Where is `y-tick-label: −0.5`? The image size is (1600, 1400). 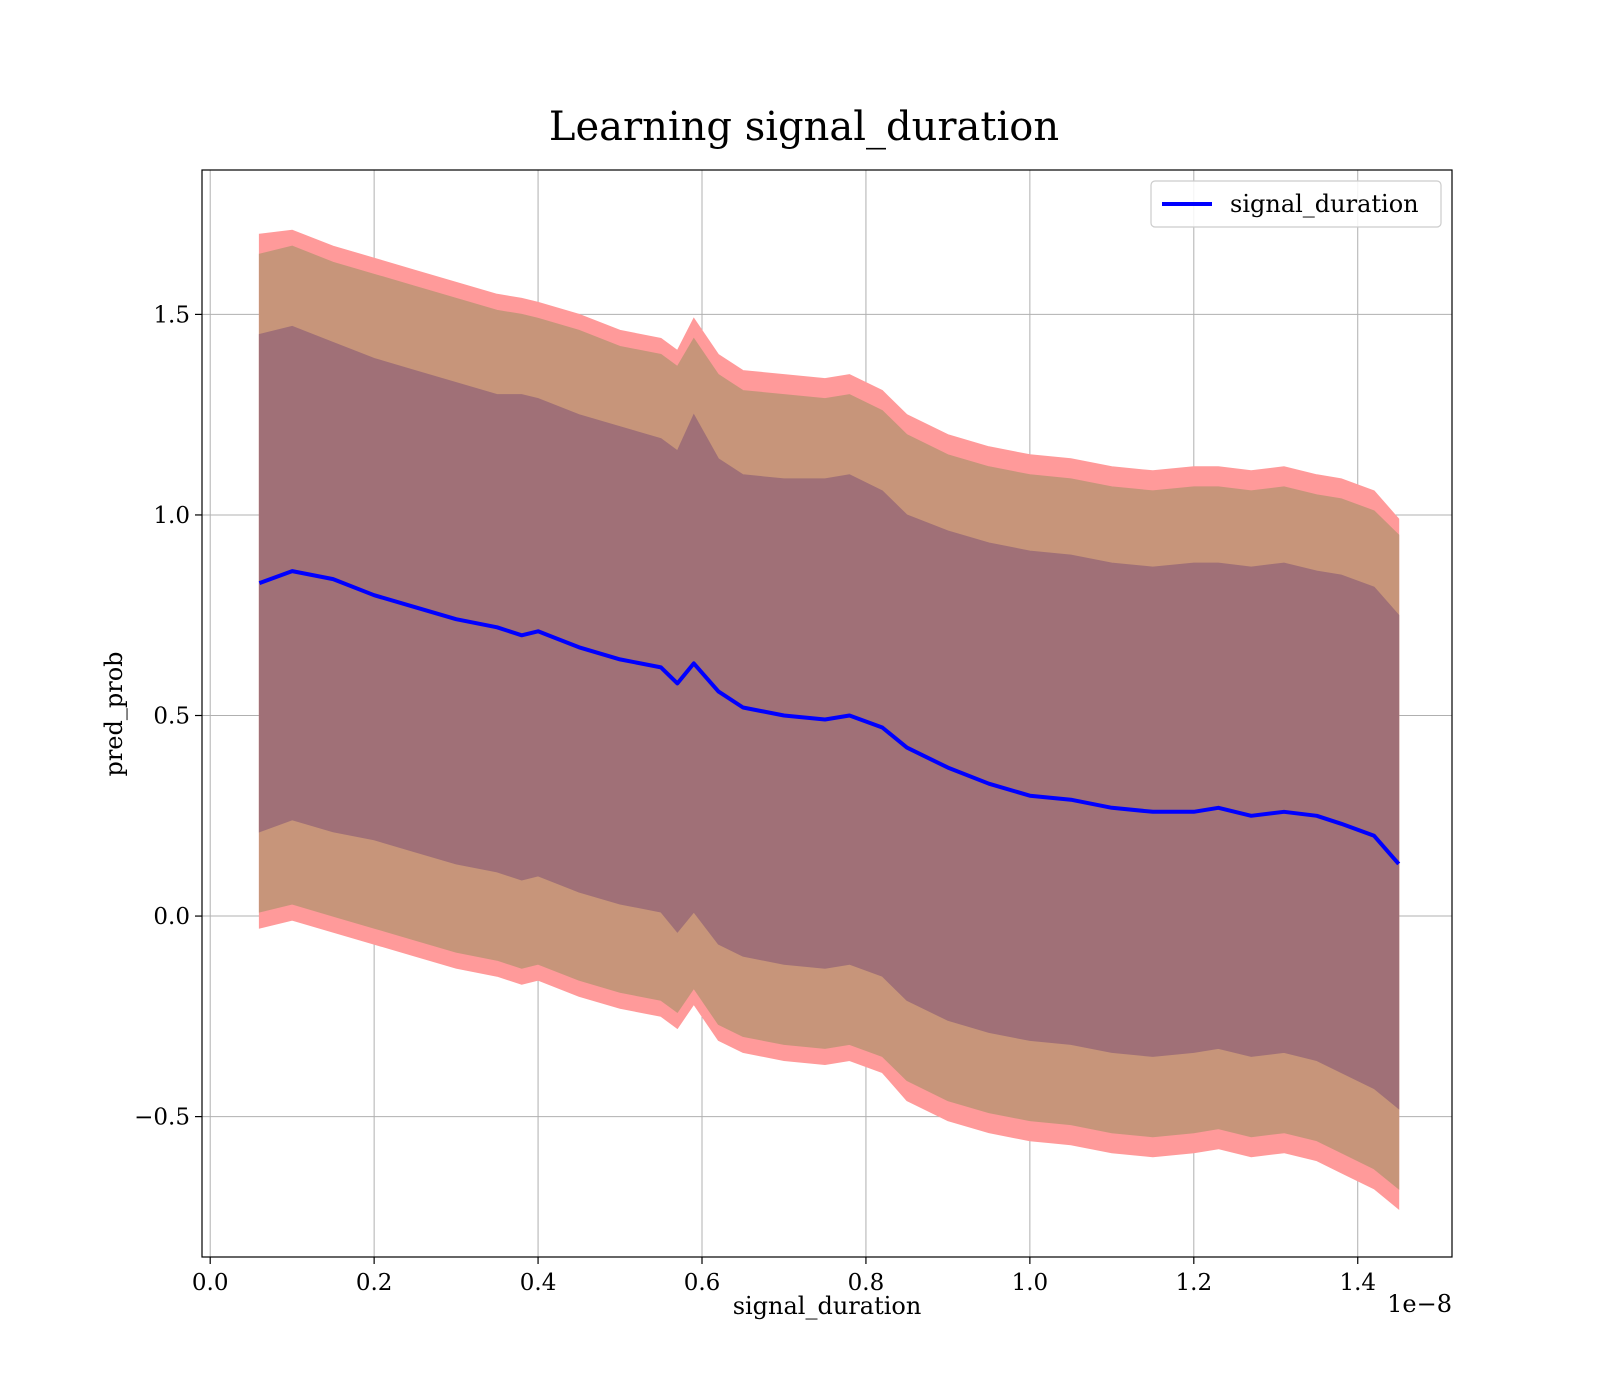
y-tick-label: −0.5 is located at coordinates (162, 1118).